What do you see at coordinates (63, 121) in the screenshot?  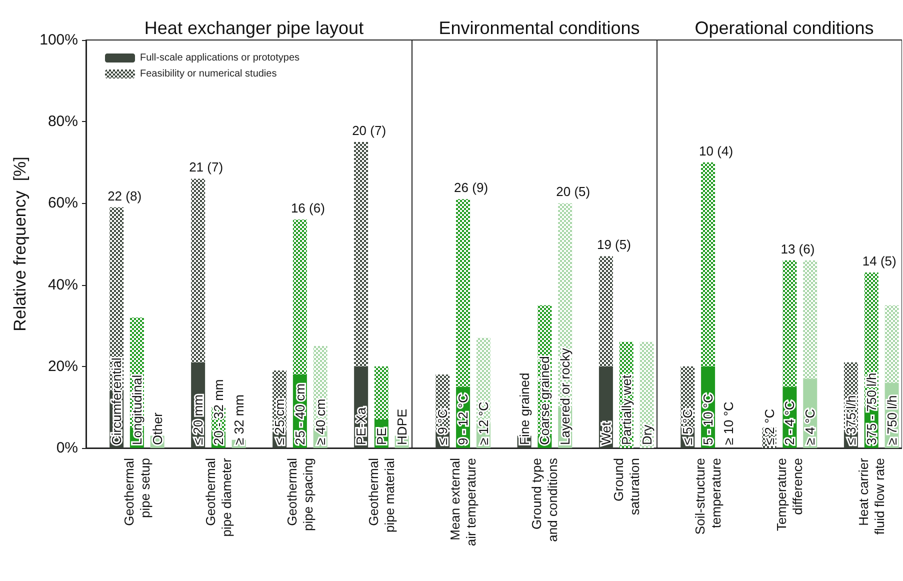 I see `y-tick-label: 80%` at bounding box center [63, 121].